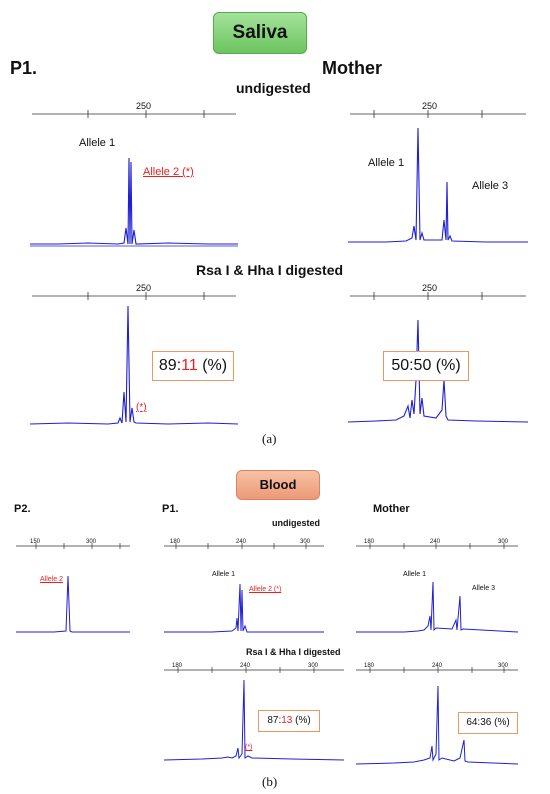 The width and height of the screenshot is (550, 794). I want to click on p1-allele1-label-a: Allele 1, so click(97, 143).